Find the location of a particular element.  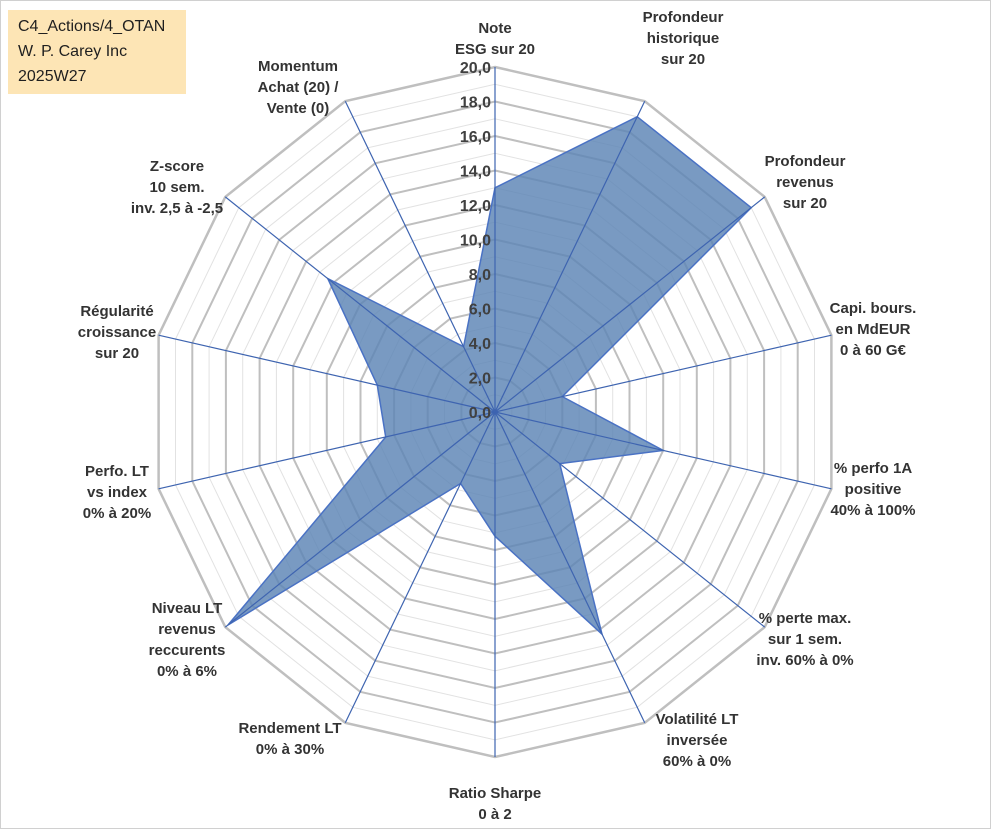

tick-label: 16,0 is located at coordinates (475, 137).